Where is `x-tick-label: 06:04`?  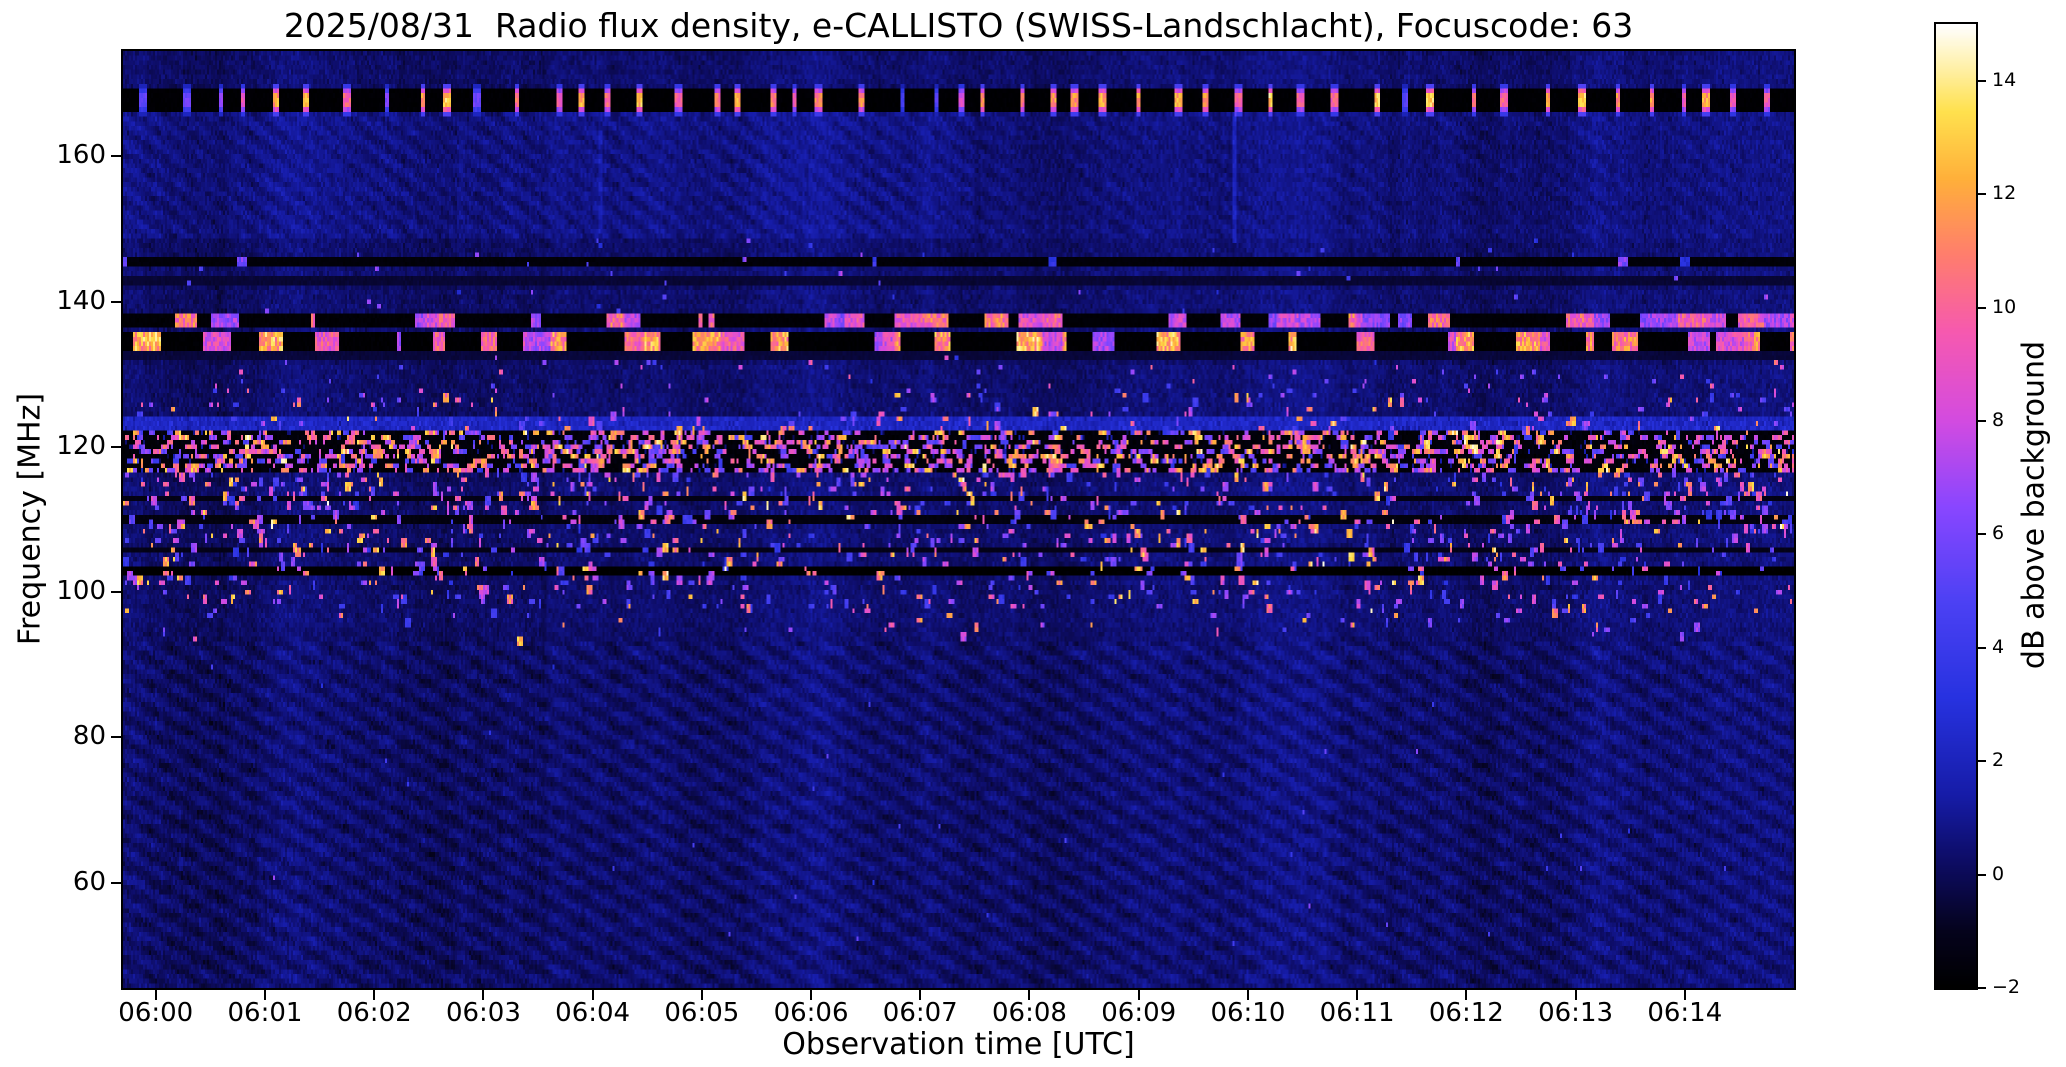
x-tick-label: 06:04 is located at coordinates (593, 1013).